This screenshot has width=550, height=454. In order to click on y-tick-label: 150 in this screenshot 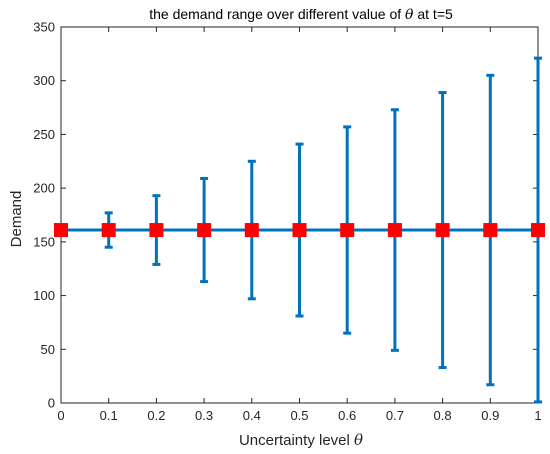, I will do `click(44, 241)`.